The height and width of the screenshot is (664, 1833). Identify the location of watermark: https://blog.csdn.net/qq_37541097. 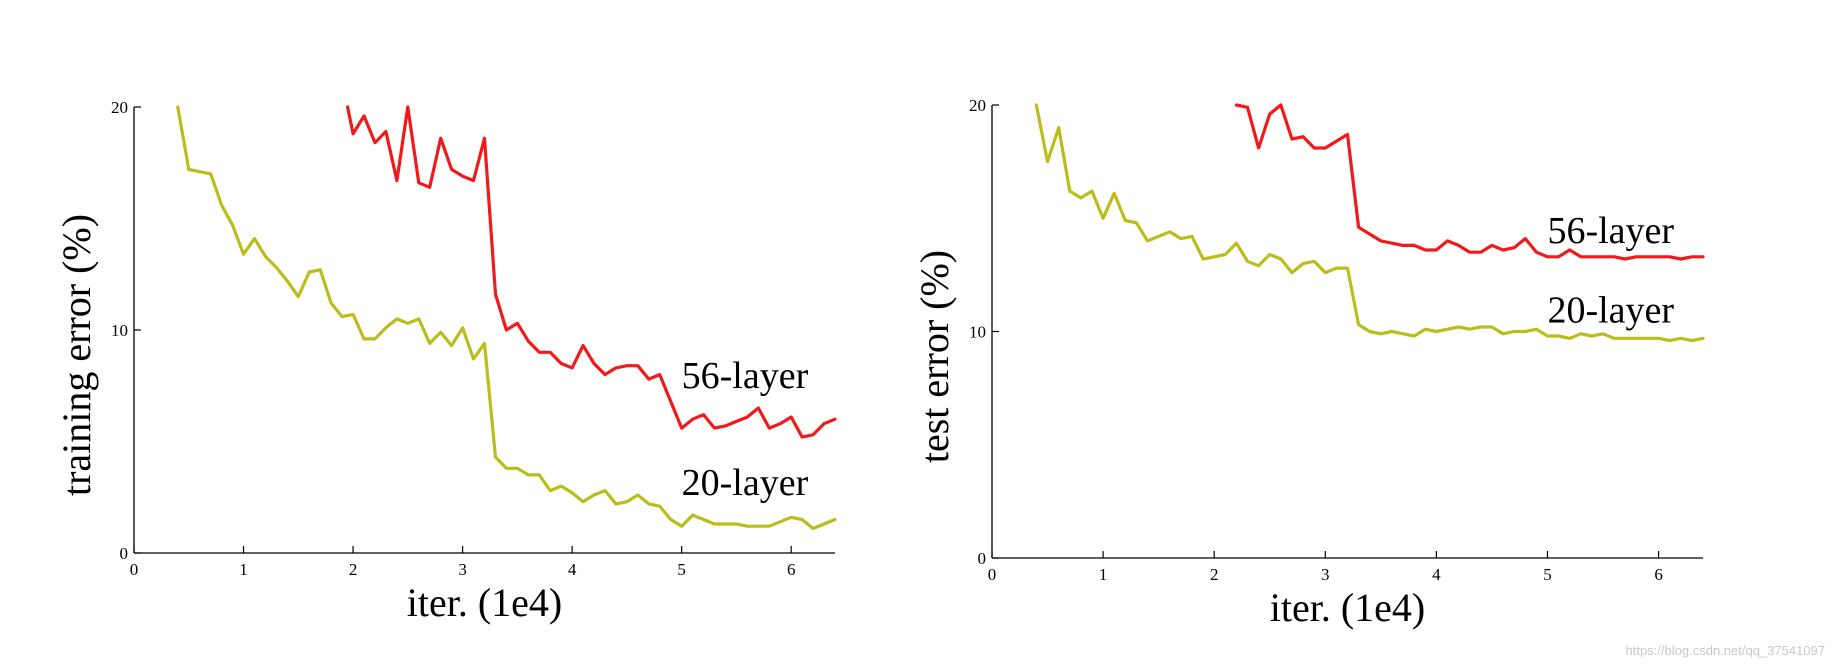
(1725, 650).